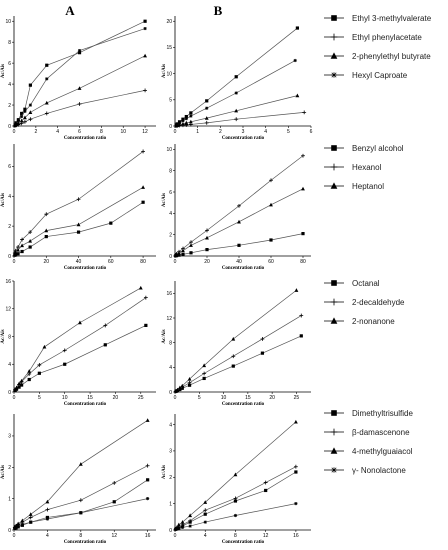  I want to click on y-tick-label: 2, so click(9, 227).